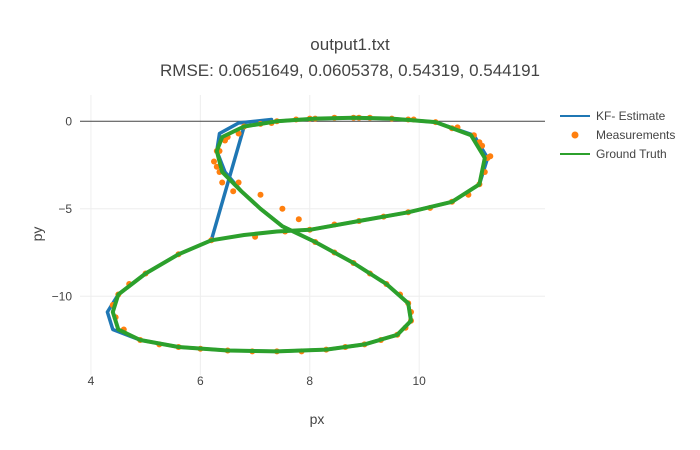 This screenshot has width=700, height=450. What do you see at coordinates (631, 154) in the screenshot?
I see `legend-ground-truth-label: Ground Truth` at bounding box center [631, 154].